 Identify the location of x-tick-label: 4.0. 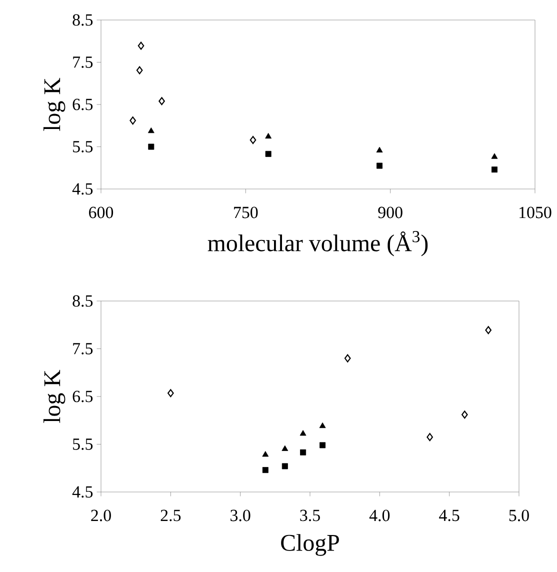
(379, 516).